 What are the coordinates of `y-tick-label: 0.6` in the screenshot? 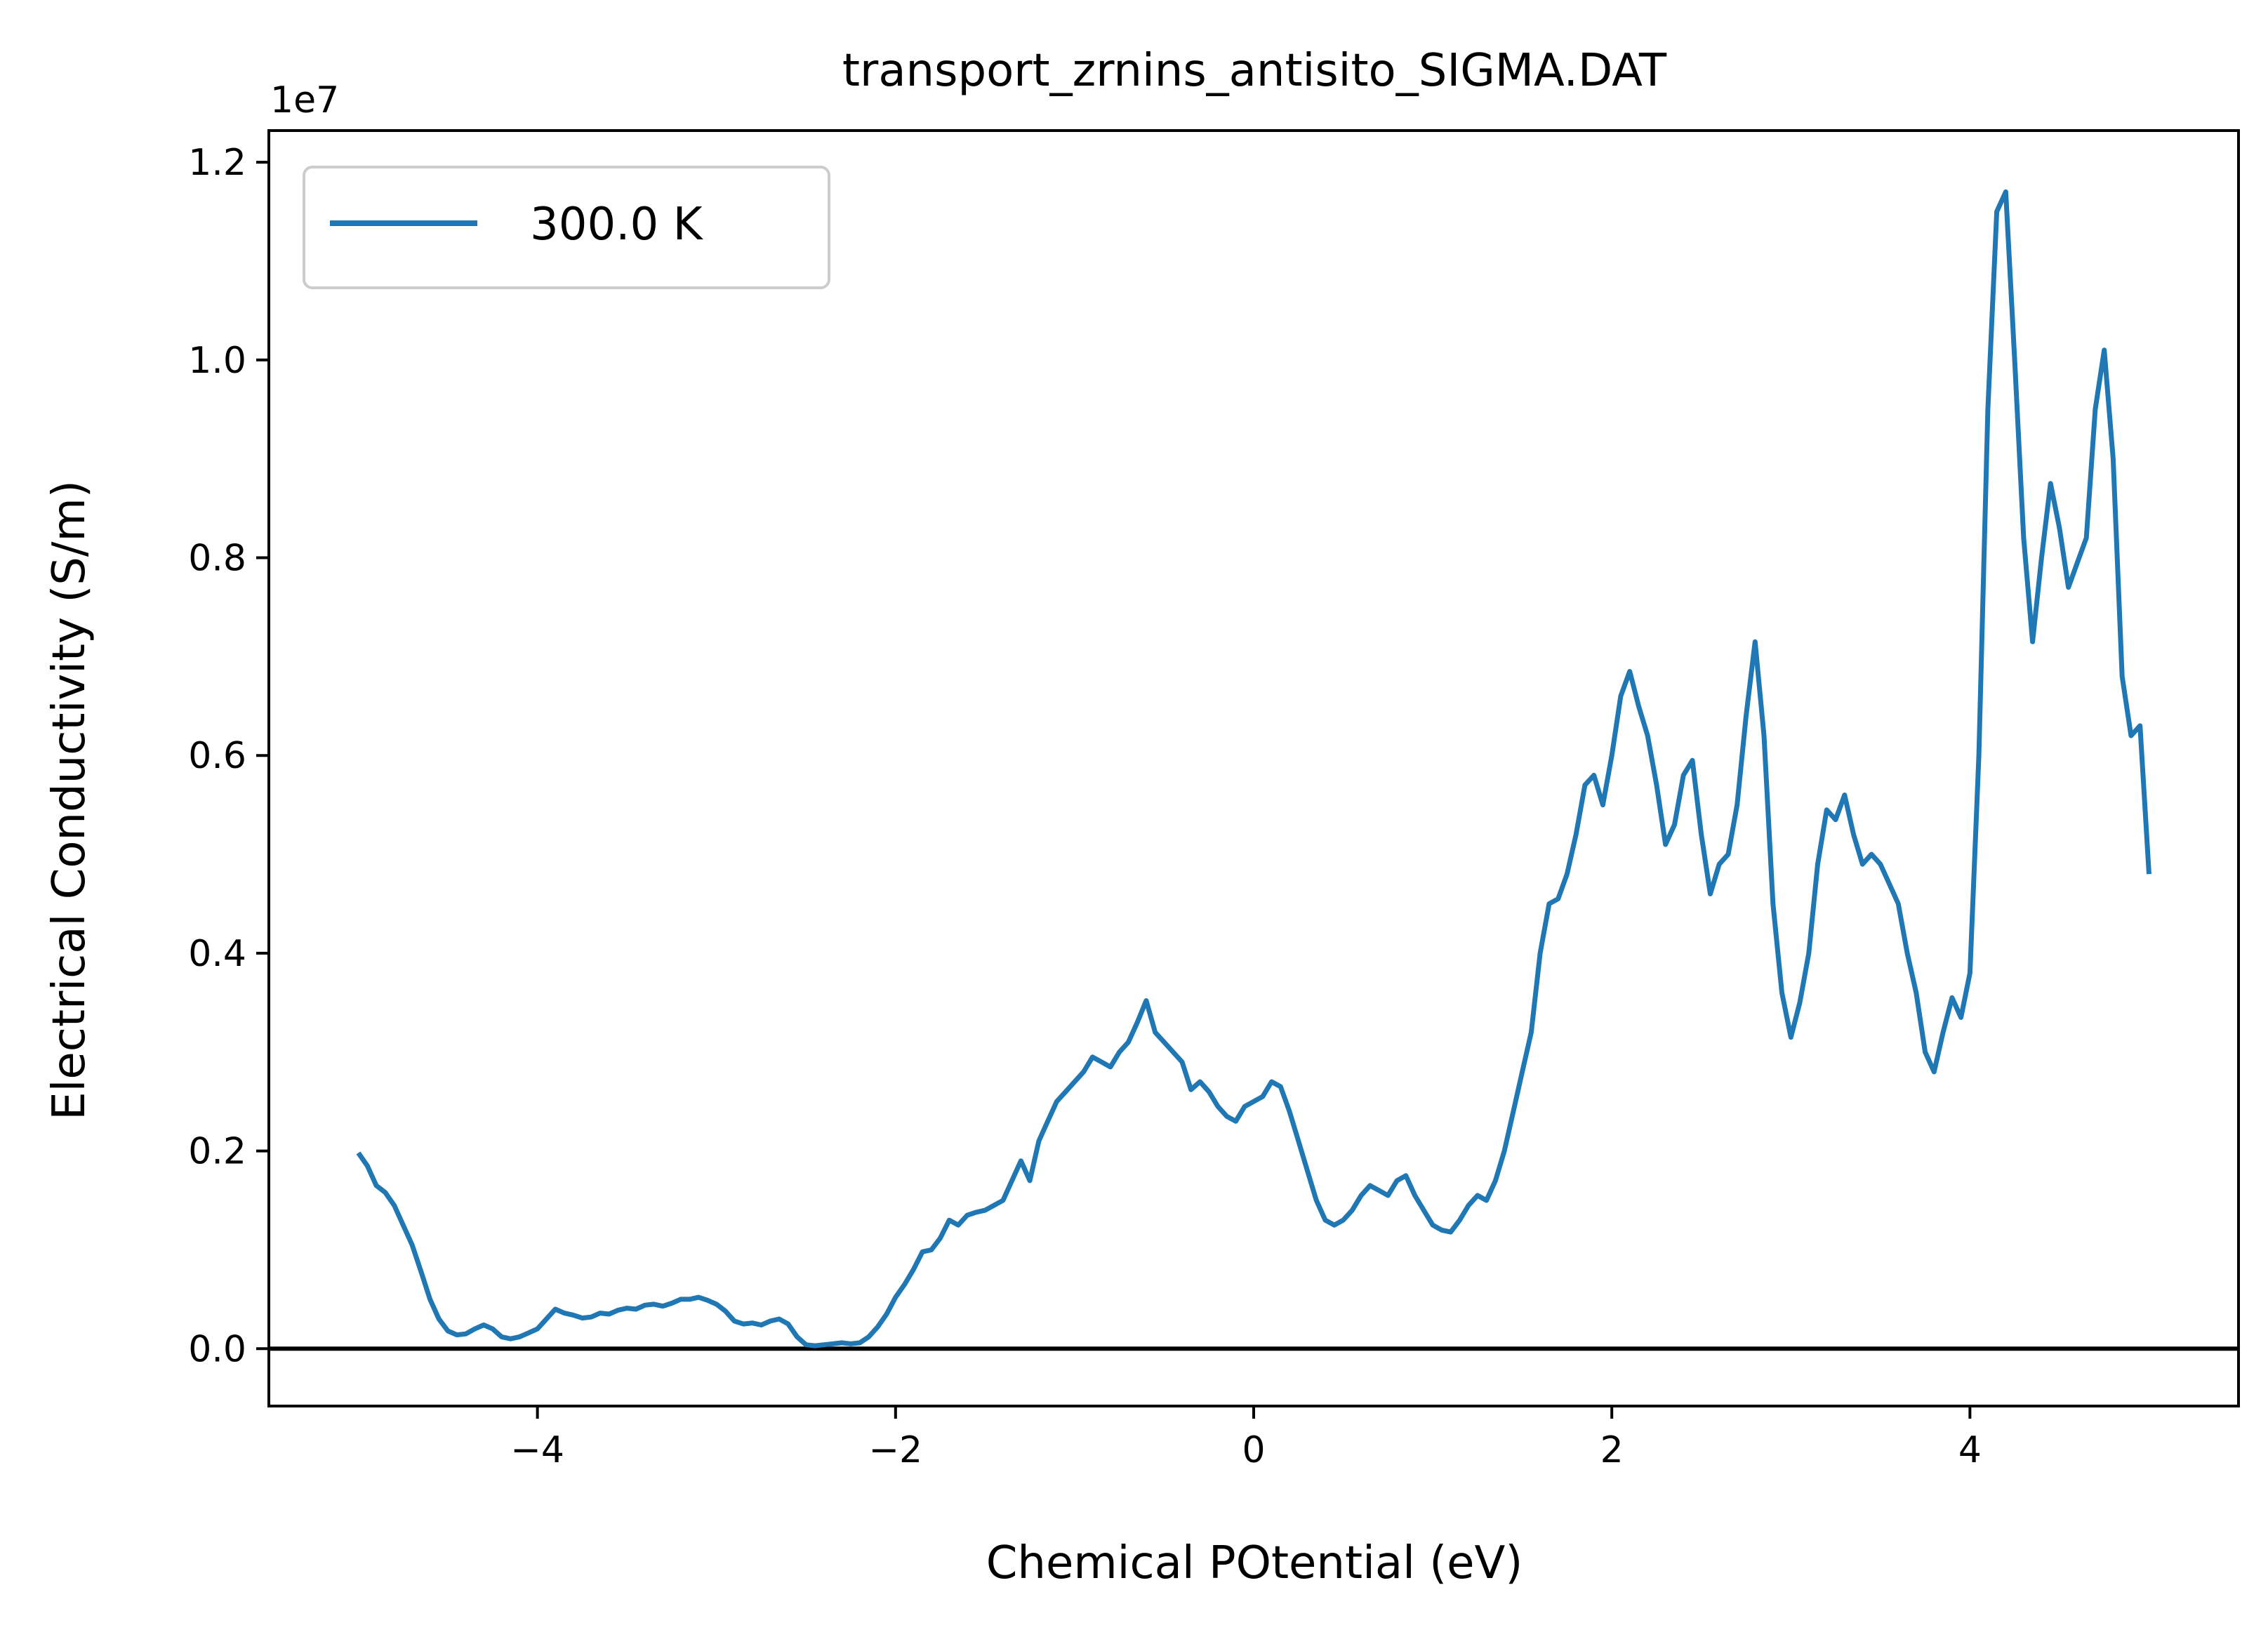 It's located at (217, 756).